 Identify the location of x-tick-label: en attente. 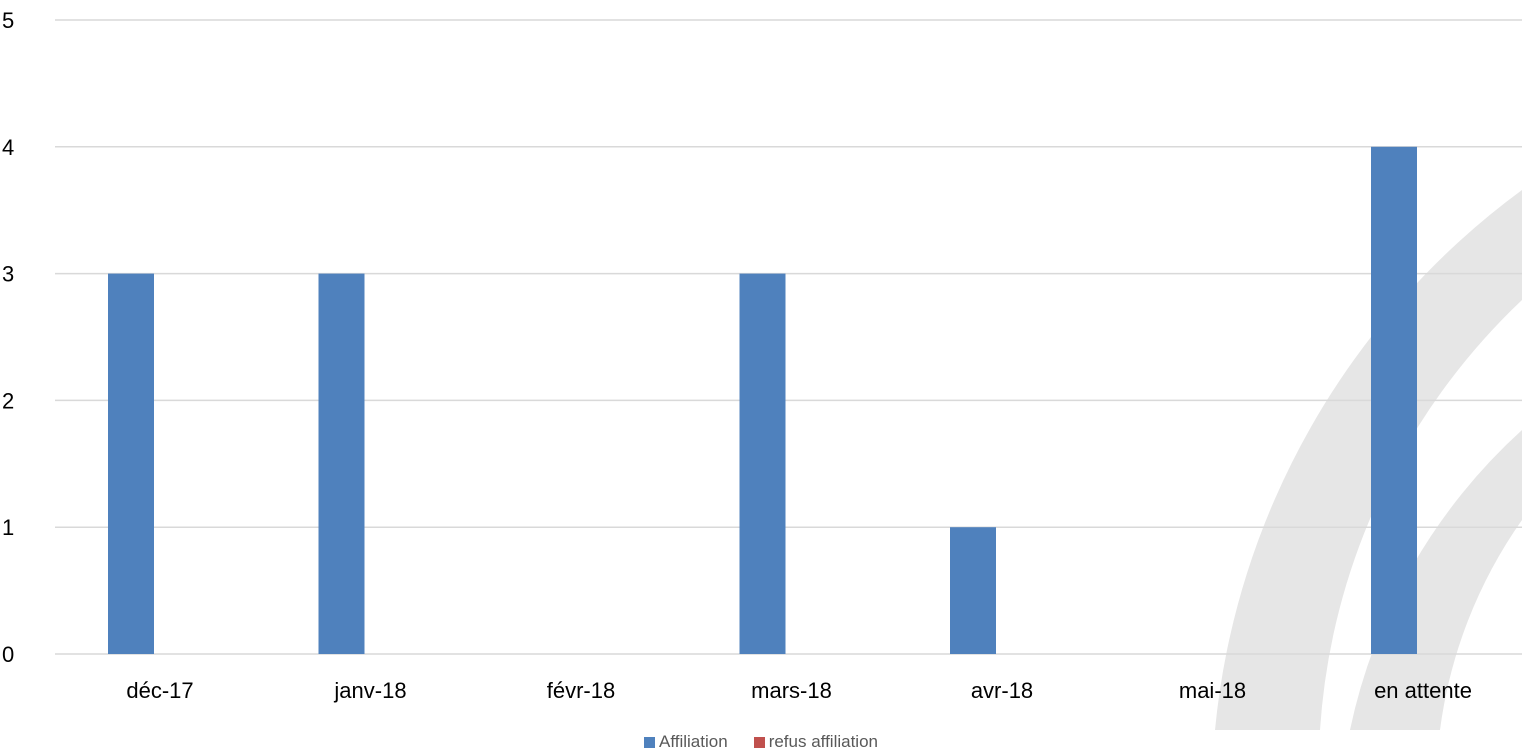
(1423, 690).